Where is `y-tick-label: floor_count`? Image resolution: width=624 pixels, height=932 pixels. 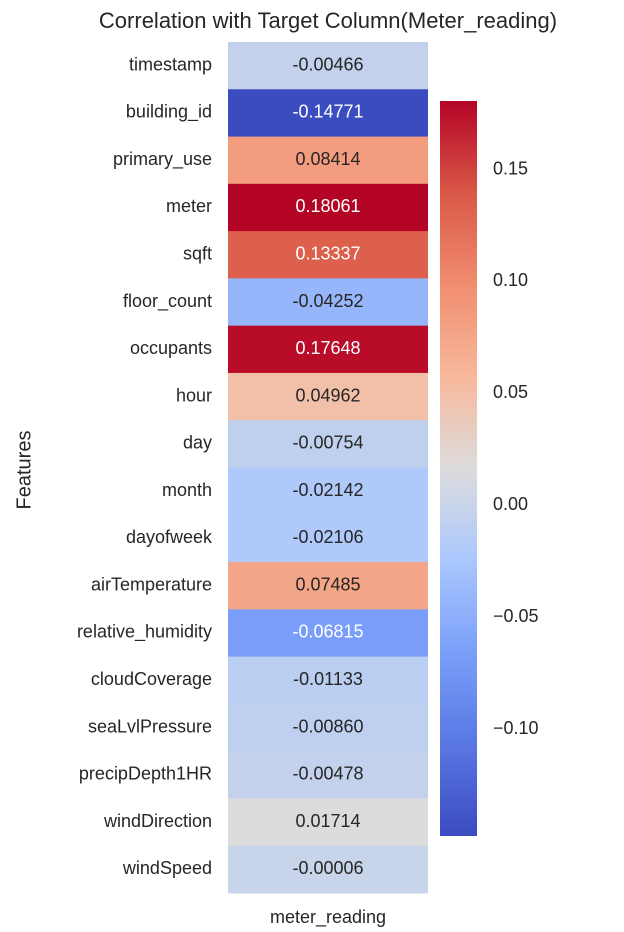
y-tick-label: floor_count is located at coordinates (167, 301).